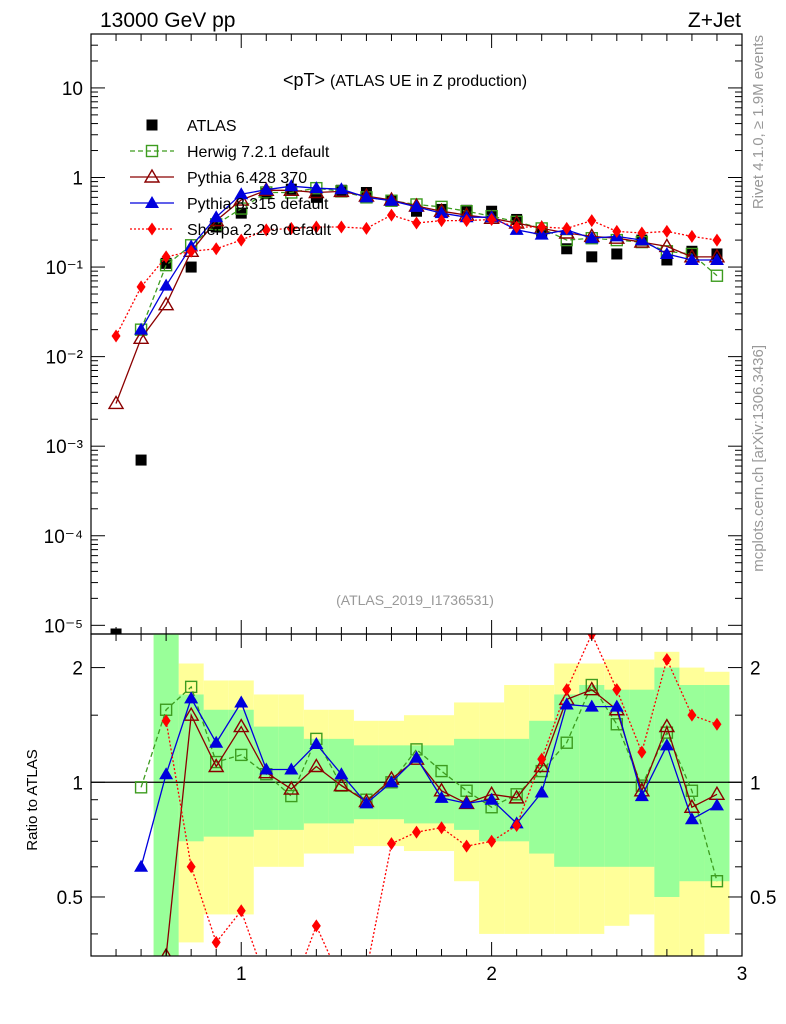 The height and width of the screenshot is (1024, 786). What do you see at coordinates (32, 799) in the screenshot?
I see `ratio-ylabel: Ratio to ATLAS` at bounding box center [32, 799].